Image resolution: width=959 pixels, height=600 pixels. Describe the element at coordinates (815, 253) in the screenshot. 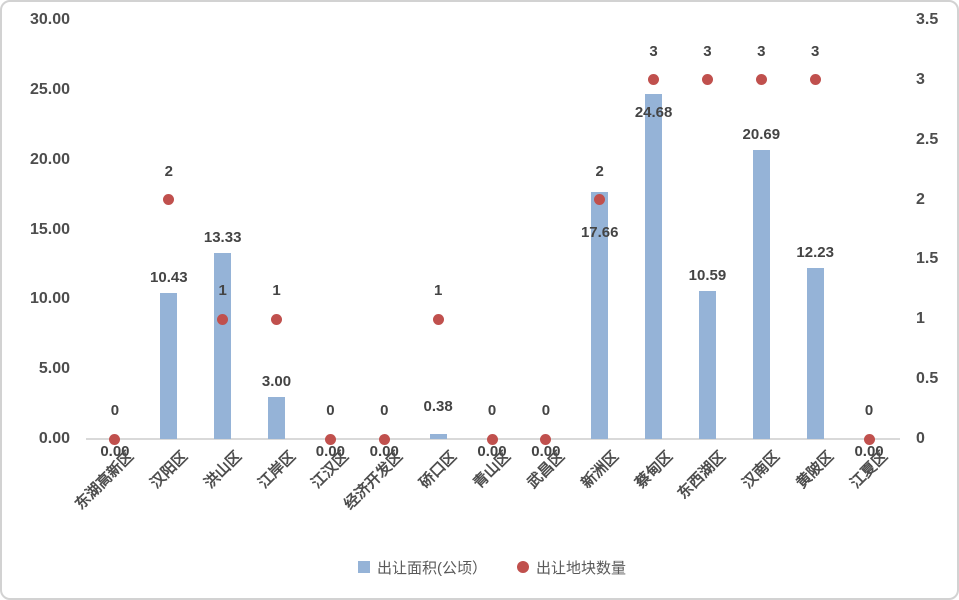

I see `area-value-label: 12.23` at that location.